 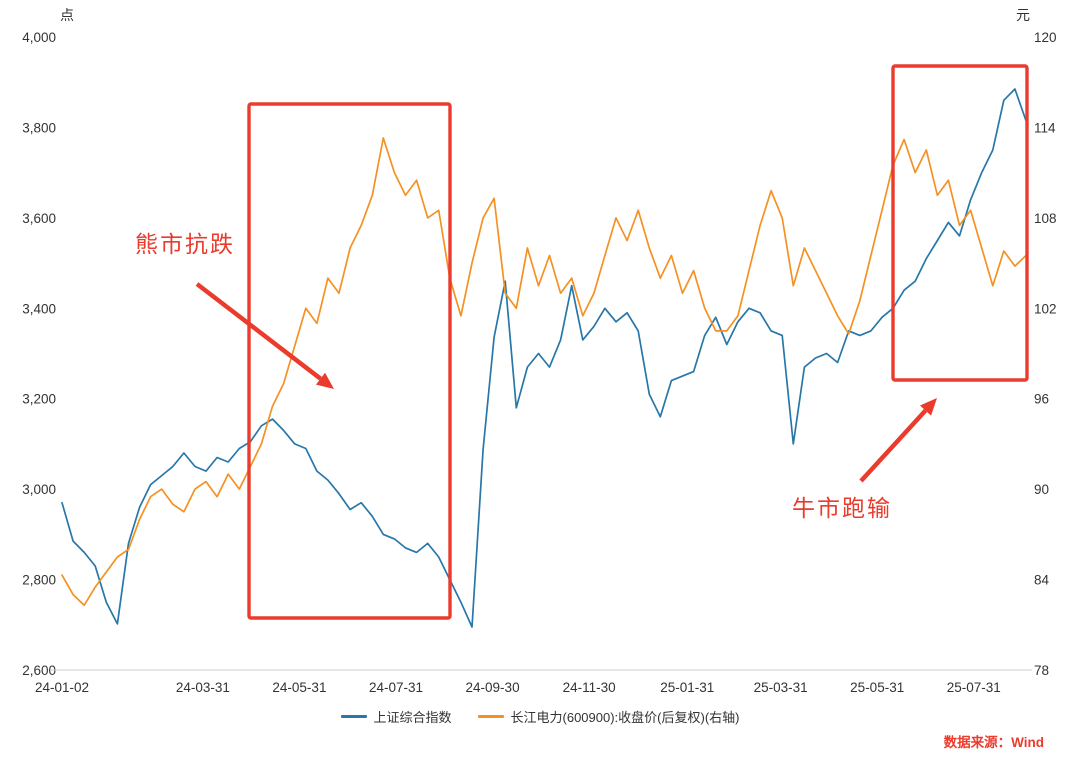 I want to click on right-axis-tick-label: 84, so click(x=1042, y=580).